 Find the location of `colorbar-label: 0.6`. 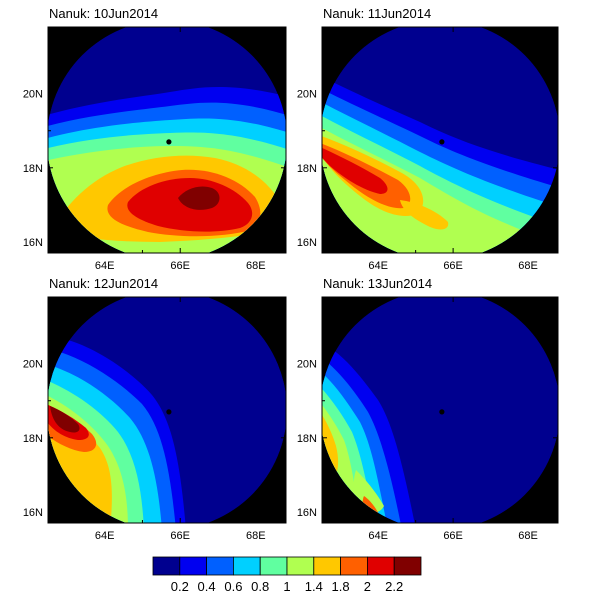

colorbar-label: 0.6 is located at coordinates (233, 586).